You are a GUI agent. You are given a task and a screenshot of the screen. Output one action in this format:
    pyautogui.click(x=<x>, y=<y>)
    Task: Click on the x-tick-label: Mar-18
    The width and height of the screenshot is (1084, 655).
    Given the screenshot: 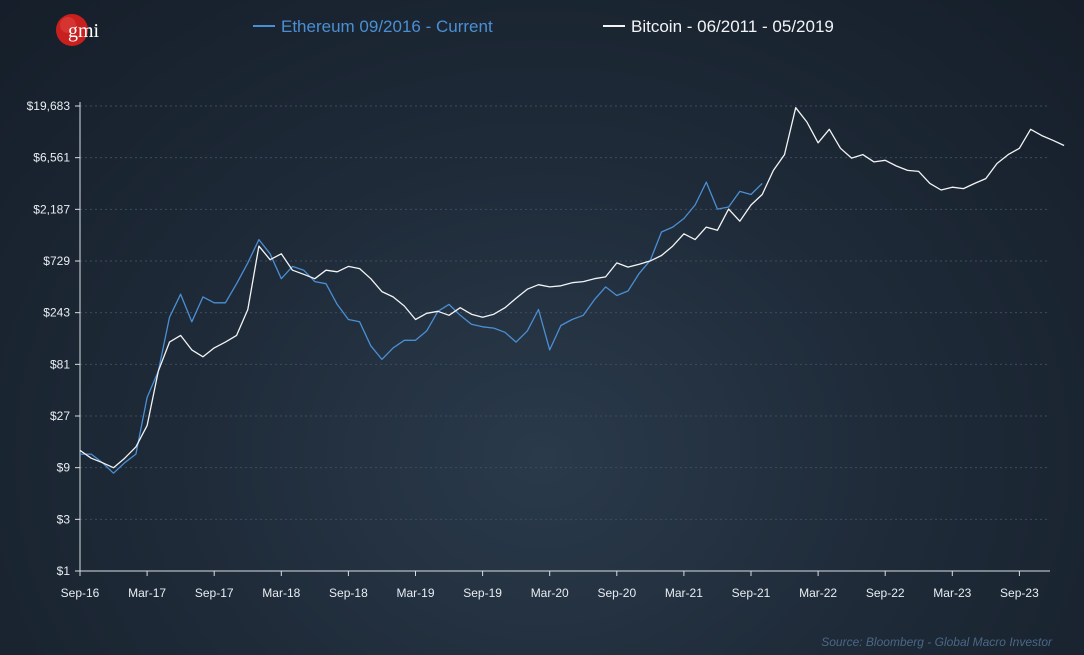 What is the action you would take?
    pyautogui.click(x=281, y=593)
    